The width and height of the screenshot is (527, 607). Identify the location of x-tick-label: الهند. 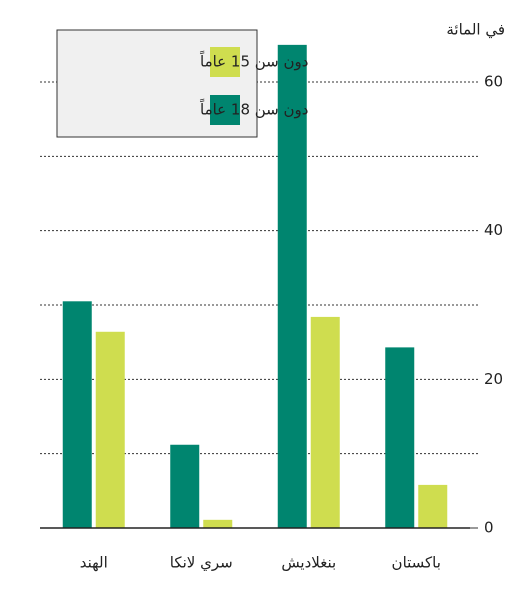
(94, 563).